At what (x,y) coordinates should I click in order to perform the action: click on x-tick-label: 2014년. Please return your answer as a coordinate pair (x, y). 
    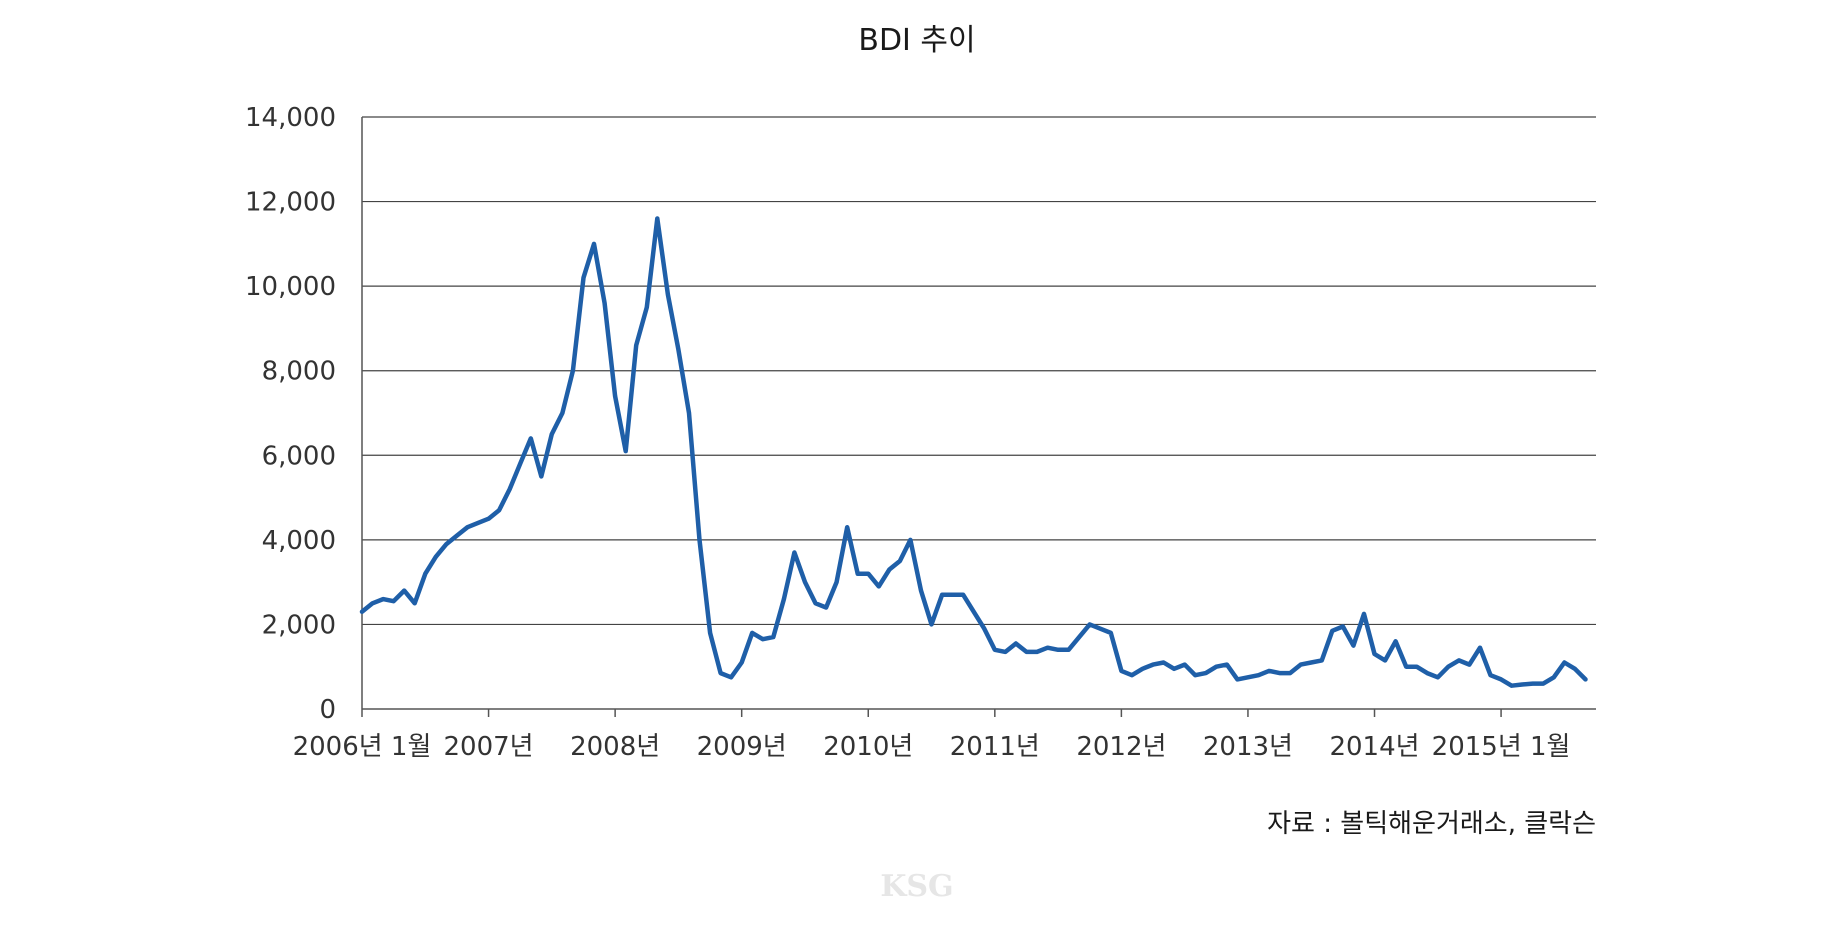
    Looking at the image, I should click on (1374, 747).